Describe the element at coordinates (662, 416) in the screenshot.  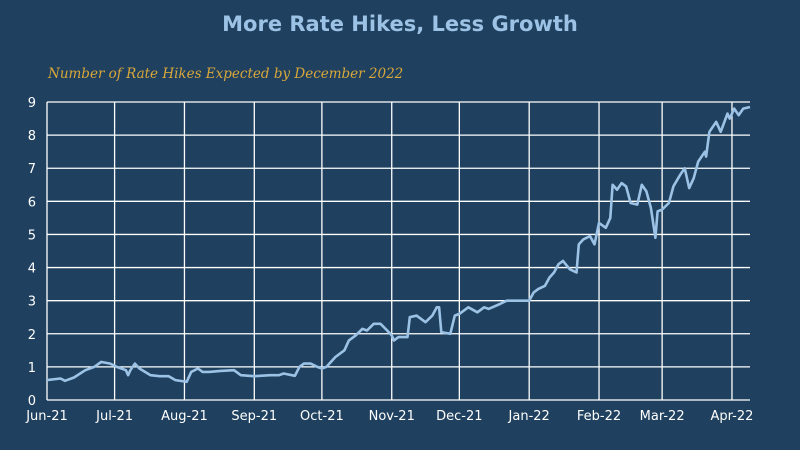
I see `x-tick-label: Mar-22` at that location.